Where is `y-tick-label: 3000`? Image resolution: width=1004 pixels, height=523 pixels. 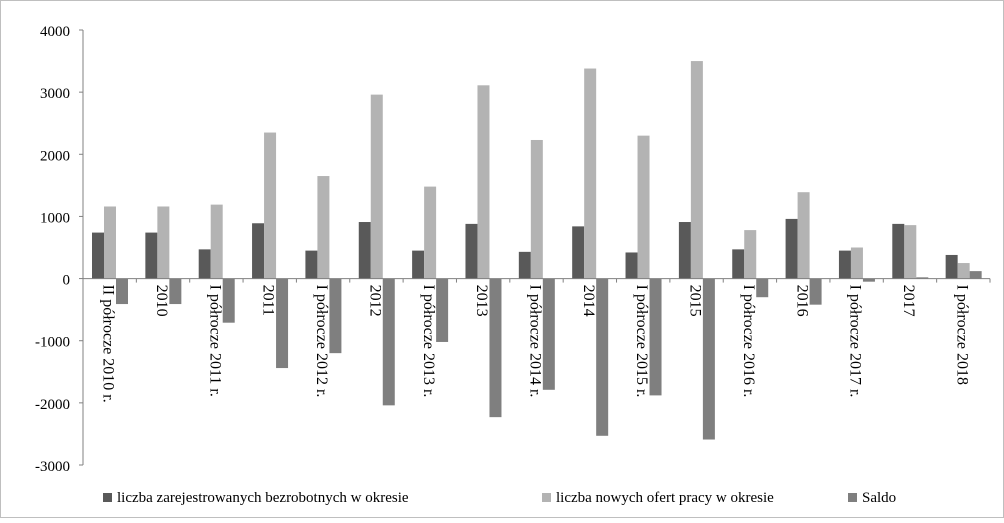
y-tick-label: 3000 is located at coordinates (55, 94).